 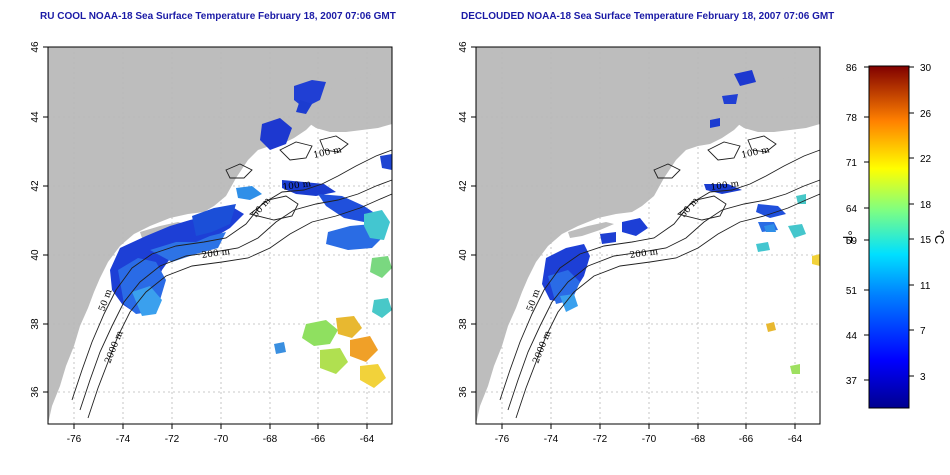 What do you see at coordinates (35, 219) in the screenshot?
I see `left-lat-labels: 46 44 42 40 38 36` at bounding box center [35, 219].